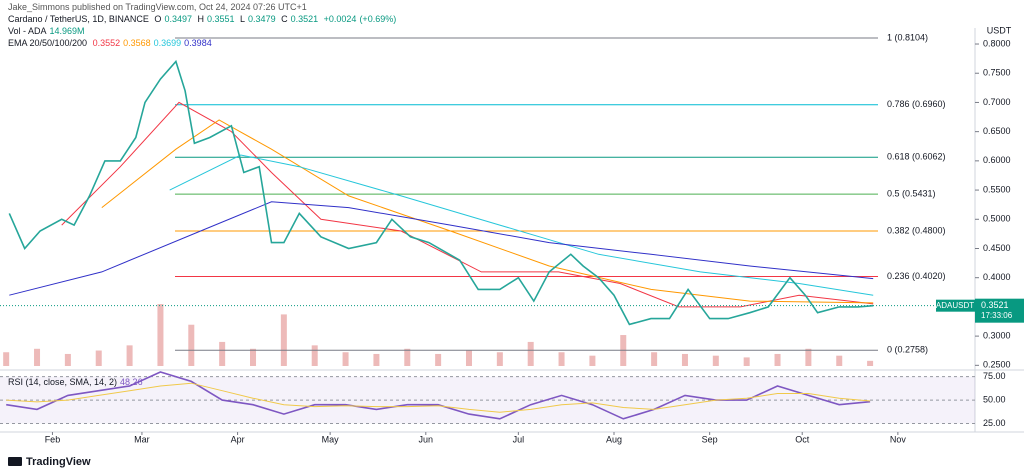 This screenshot has height=473, width=1024. What do you see at coordinates (997, 131) in the screenshot?
I see `y-tick-label: 0.6500` at bounding box center [997, 131].